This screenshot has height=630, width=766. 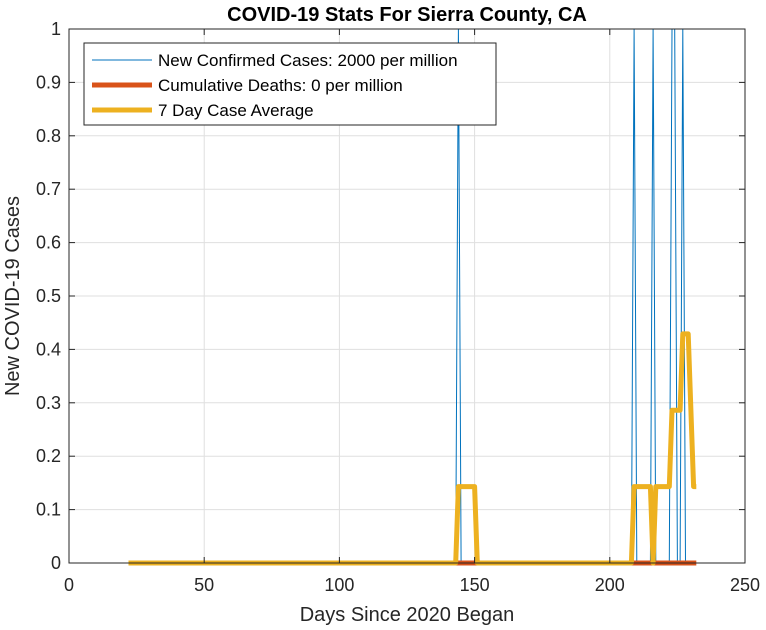 I want to click on x-tick-label: 200, so click(x=610, y=585).